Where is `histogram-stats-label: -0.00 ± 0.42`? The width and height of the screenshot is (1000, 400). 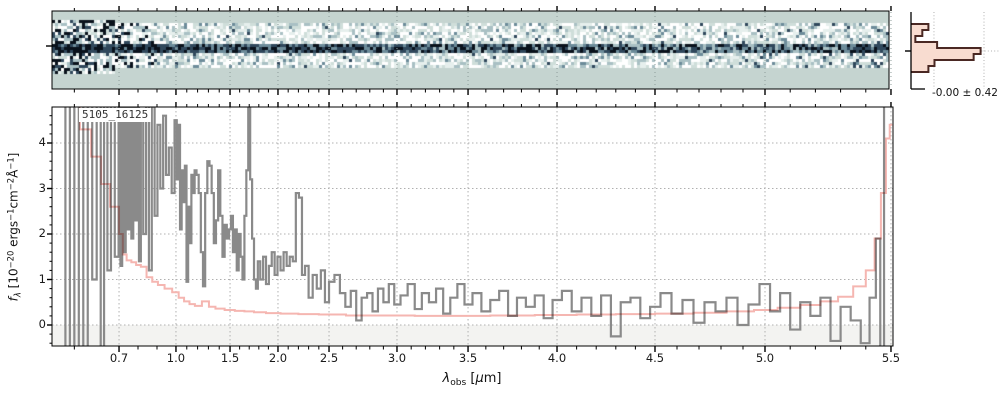 histogram-stats-label: -0.00 ± 0.42 is located at coordinates (964, 93).